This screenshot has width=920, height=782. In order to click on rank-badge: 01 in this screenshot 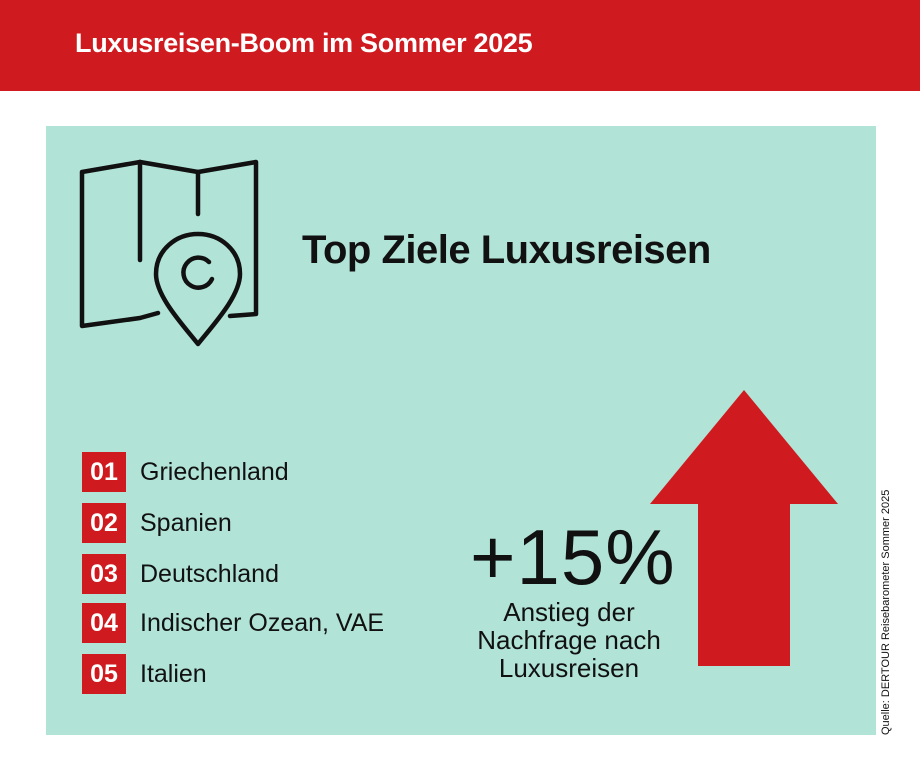, I will do `click(104, 472)`.